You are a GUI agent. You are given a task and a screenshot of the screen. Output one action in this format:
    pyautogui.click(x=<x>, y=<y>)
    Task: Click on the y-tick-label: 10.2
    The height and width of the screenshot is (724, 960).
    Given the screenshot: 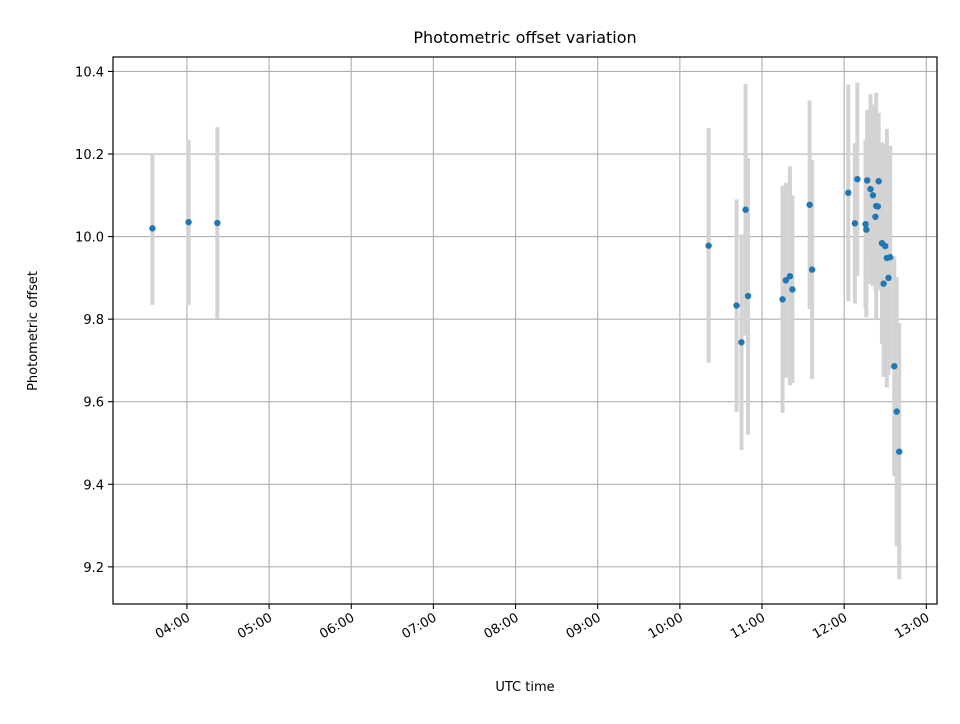 What is the action you would take?
    pyautogui.click(x=89, y=155)
    